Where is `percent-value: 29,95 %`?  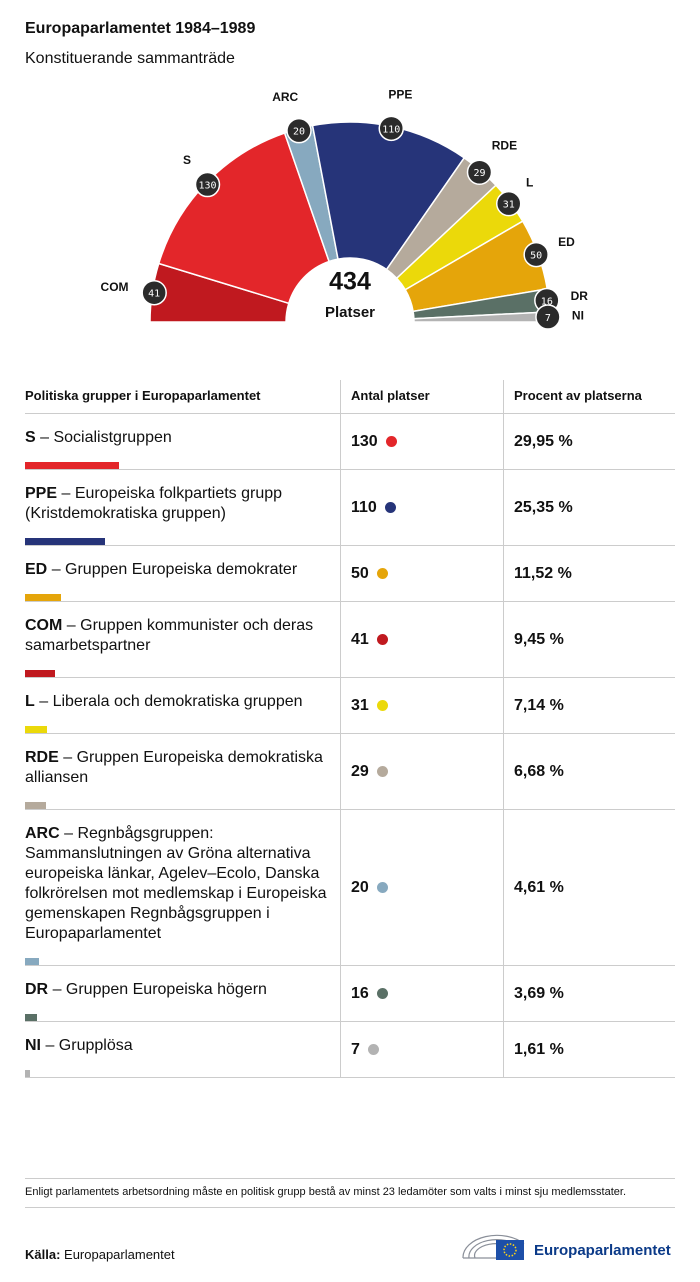
percent-value: 29,95 % is located at coordinates (543, 441).